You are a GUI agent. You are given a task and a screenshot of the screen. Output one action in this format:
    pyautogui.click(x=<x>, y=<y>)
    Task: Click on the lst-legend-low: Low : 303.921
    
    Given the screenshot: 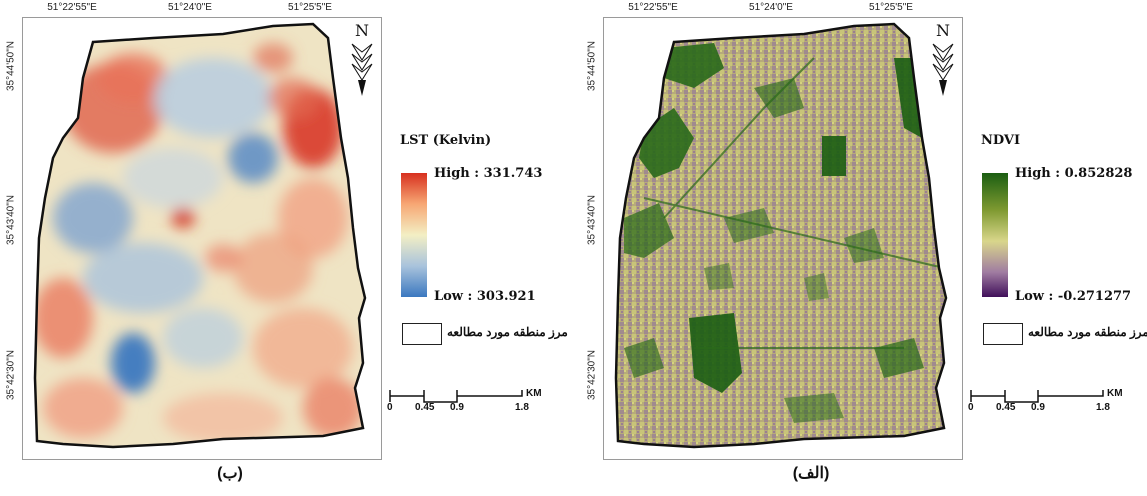 What is the action you would take?
    pyautogui.click(x=485, y=296)
    